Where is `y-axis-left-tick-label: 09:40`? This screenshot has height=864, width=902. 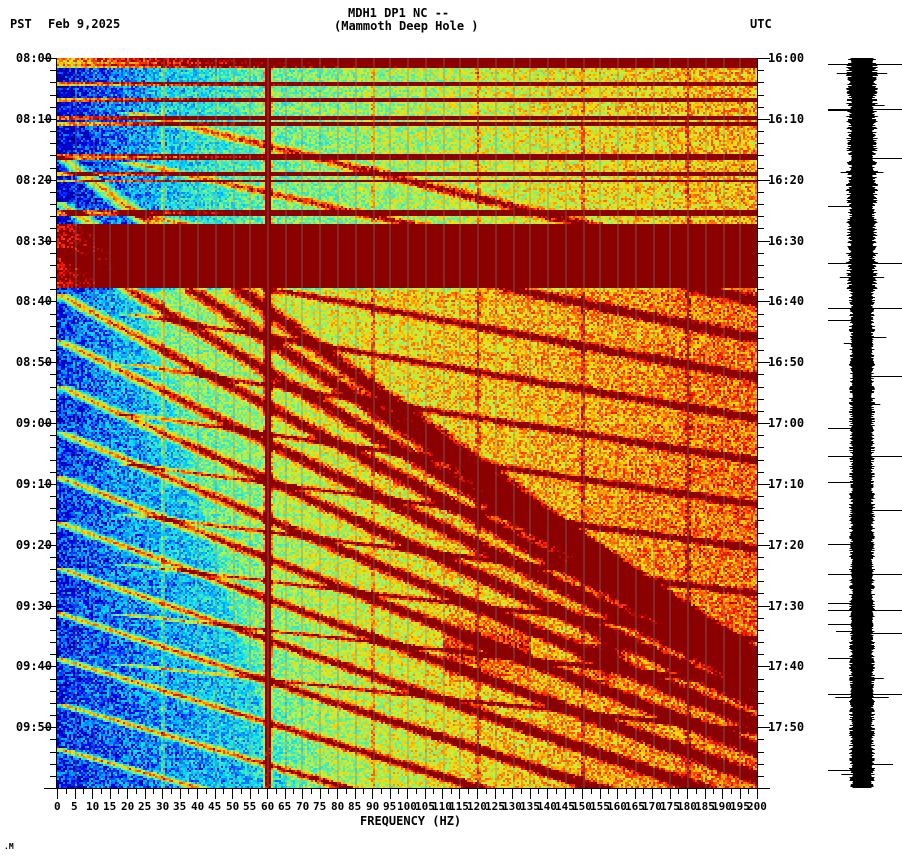 y-axis-left-tick-label: 09:40 is located at coordinates (33, 666).